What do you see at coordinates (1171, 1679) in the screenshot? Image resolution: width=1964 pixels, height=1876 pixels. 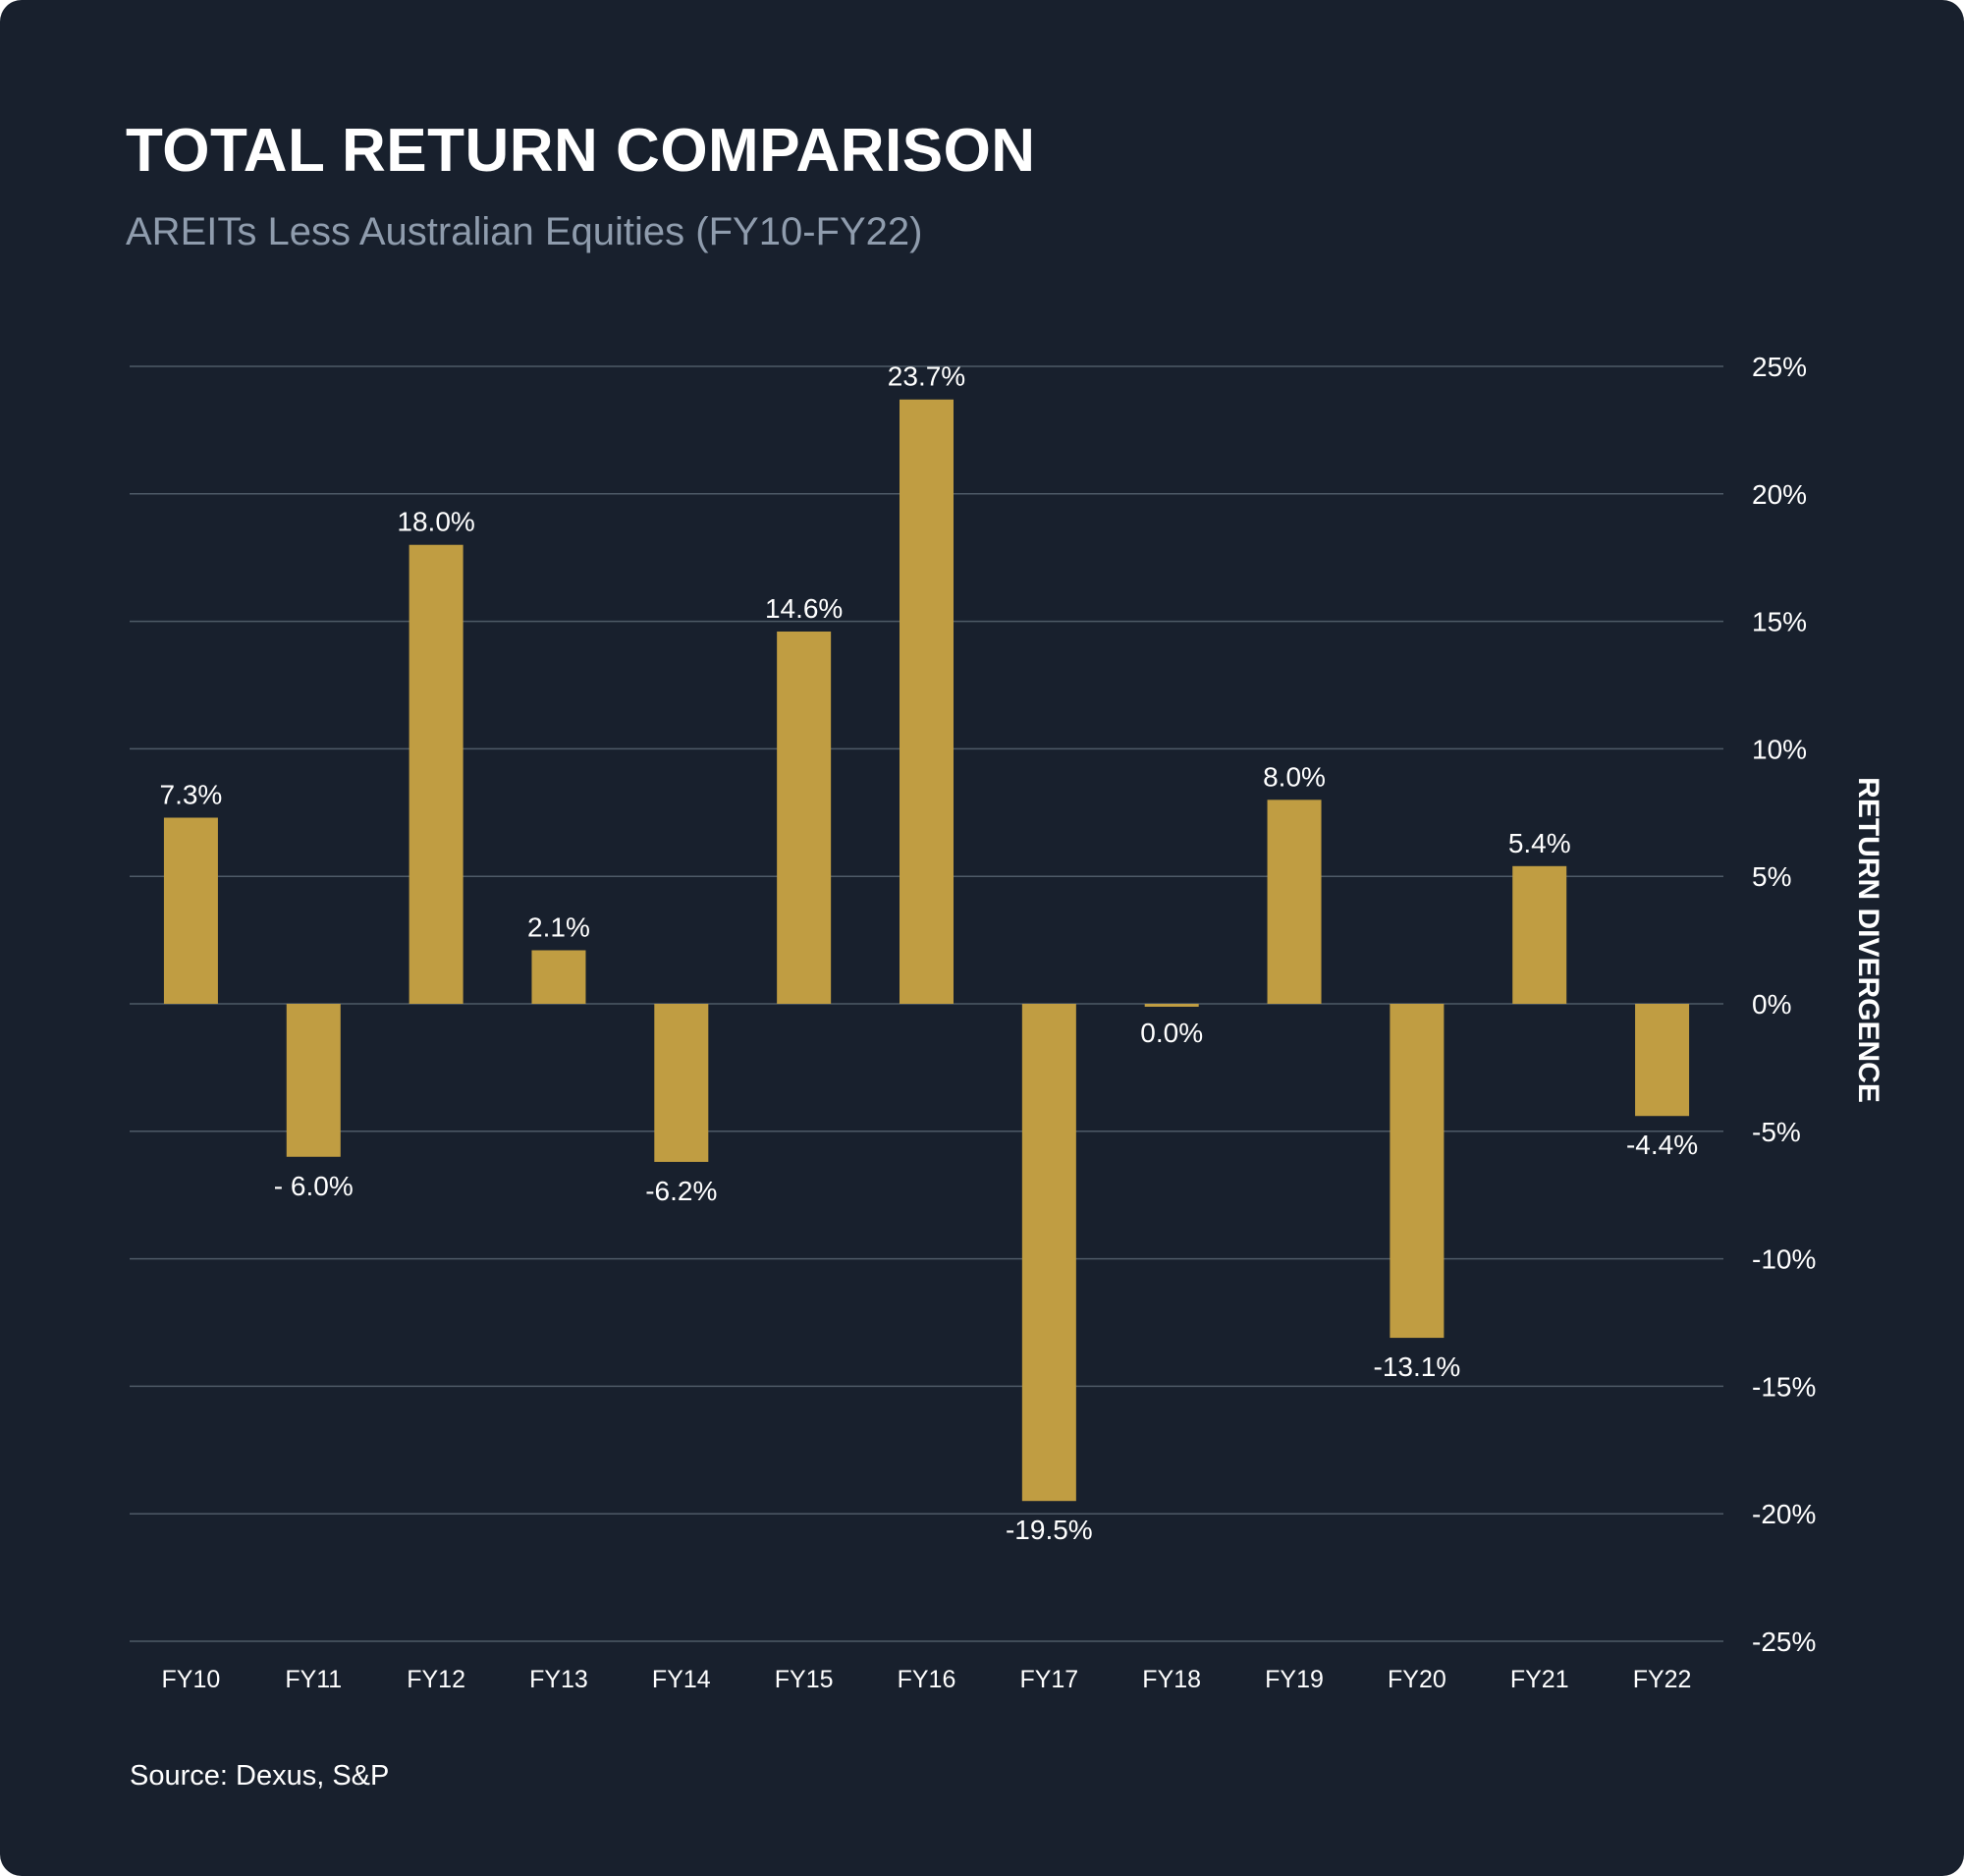 I see `x-tick-label: FY18` at bounding box center [1171, 1679].